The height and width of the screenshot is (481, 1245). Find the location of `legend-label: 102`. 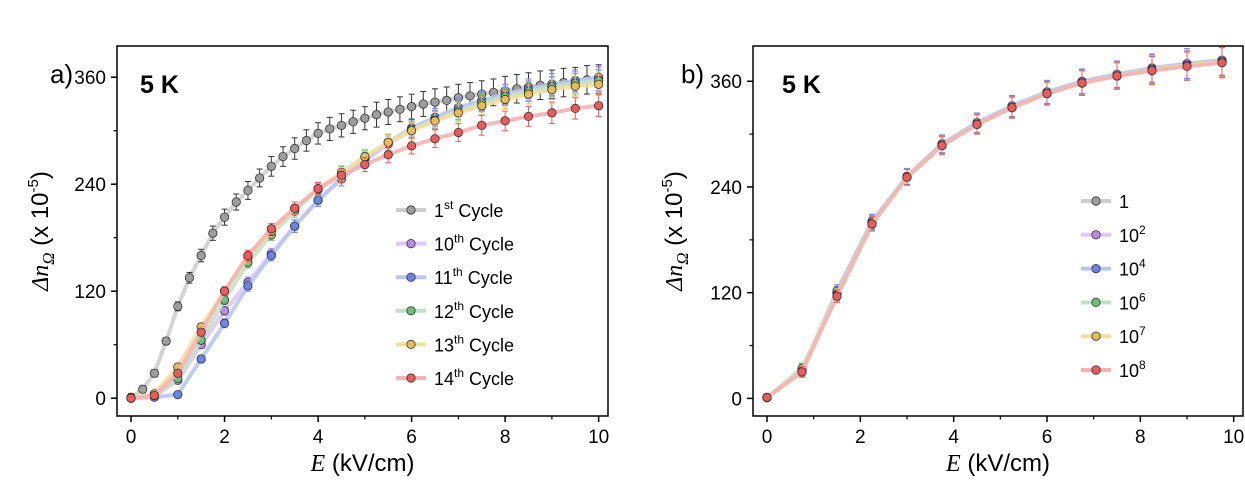

legend-label: 102 is located at coordinates (1132, 234).